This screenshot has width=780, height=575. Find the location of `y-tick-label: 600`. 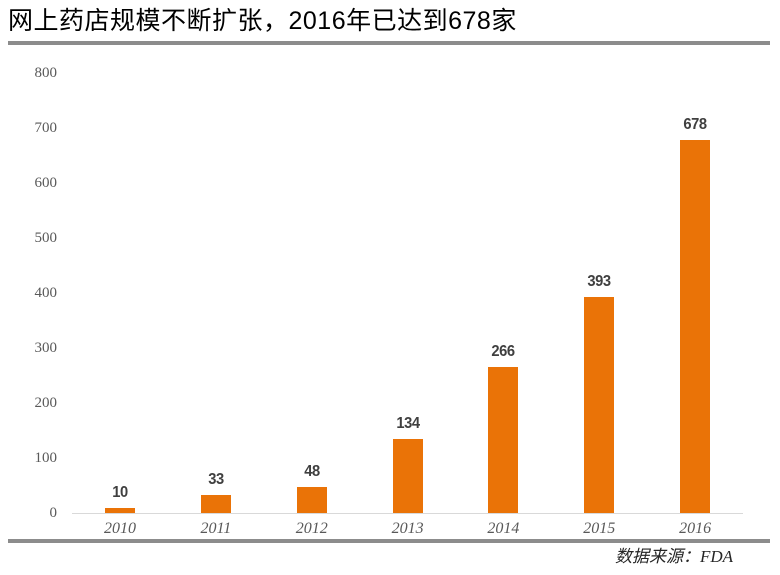

y-tick-label: 600 is located at coordinates (46, 183).